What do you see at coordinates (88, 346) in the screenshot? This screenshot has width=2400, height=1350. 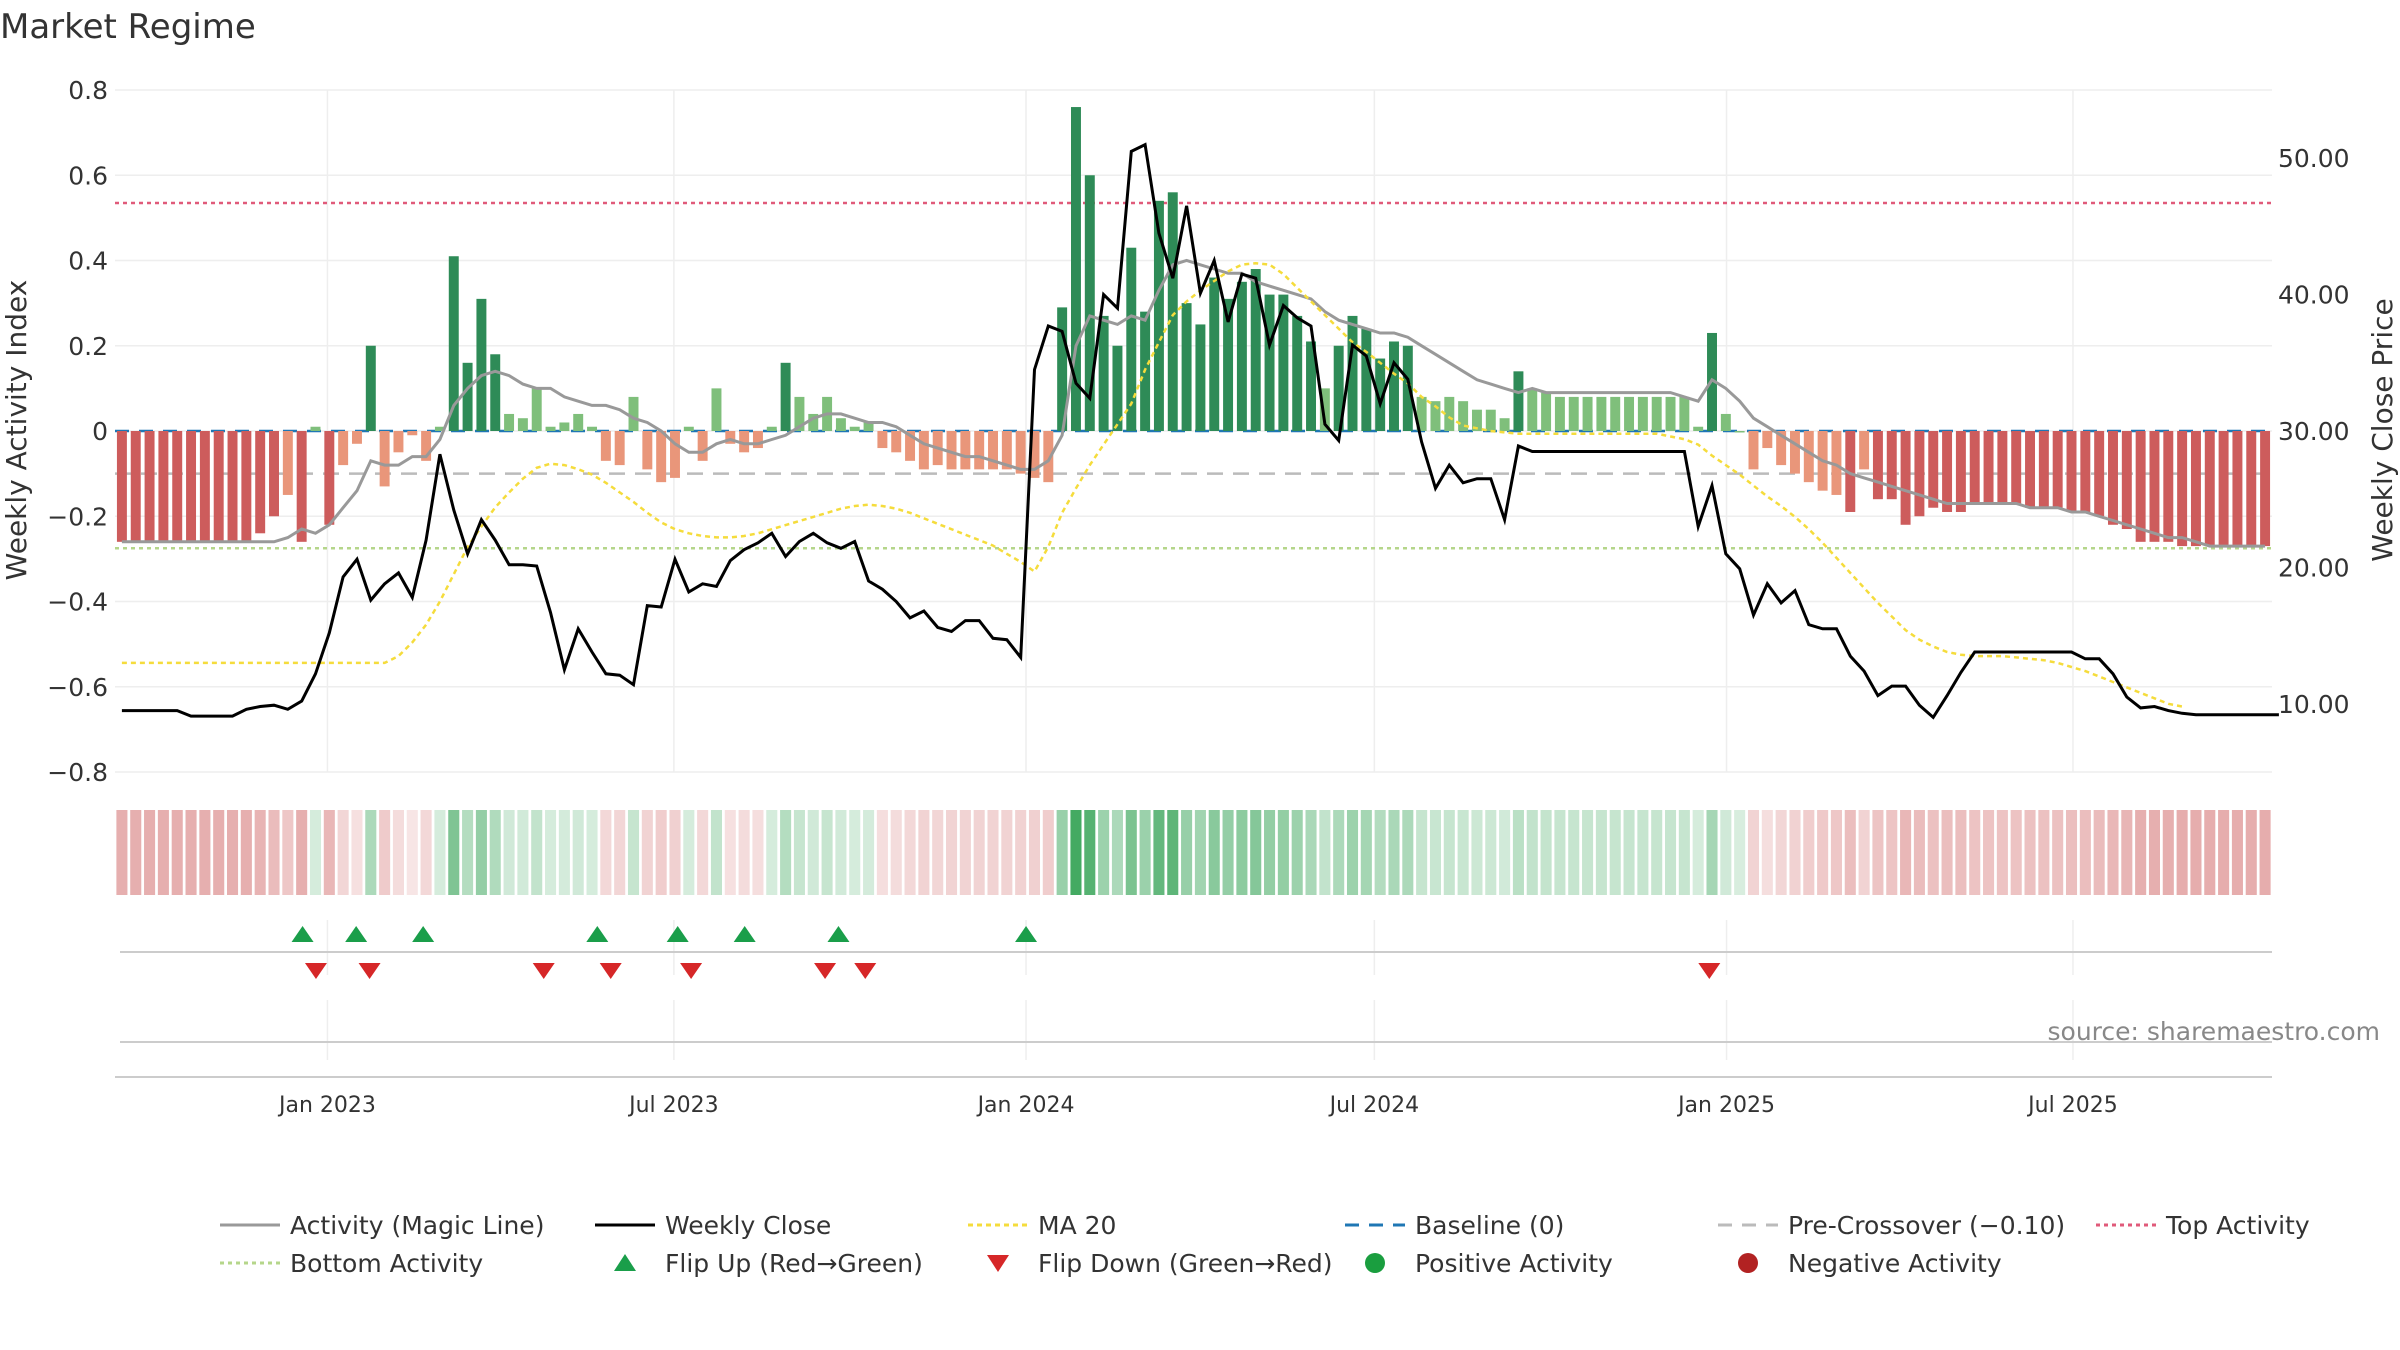 I see `y-left-tick-label: 0.2` at bounding box center [88, 346].